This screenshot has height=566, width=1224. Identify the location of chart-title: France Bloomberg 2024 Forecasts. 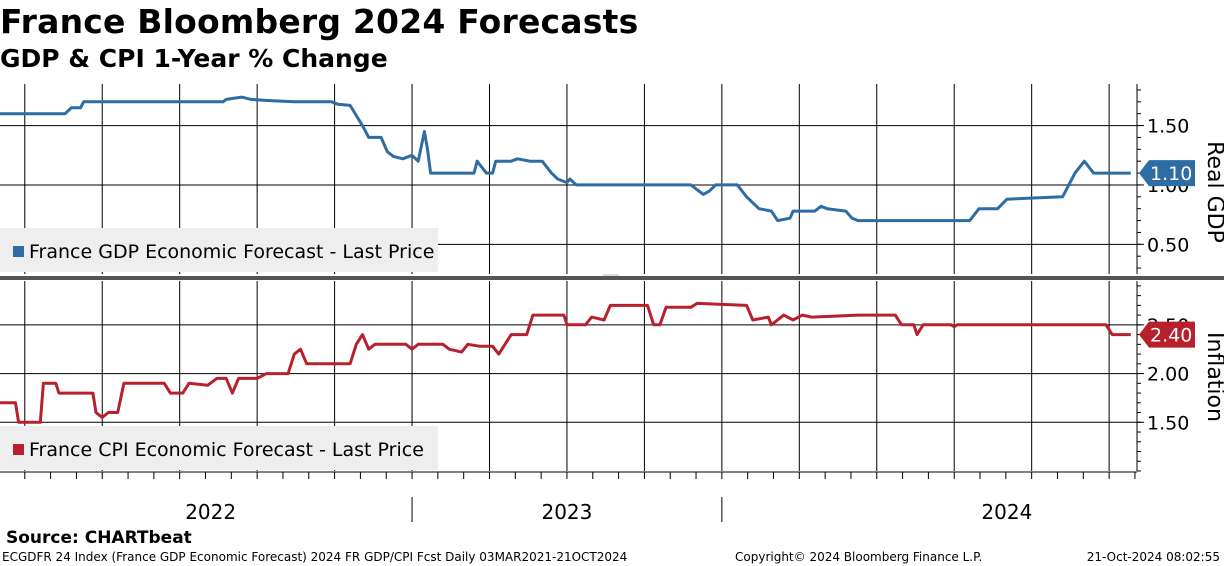
(319, 21).